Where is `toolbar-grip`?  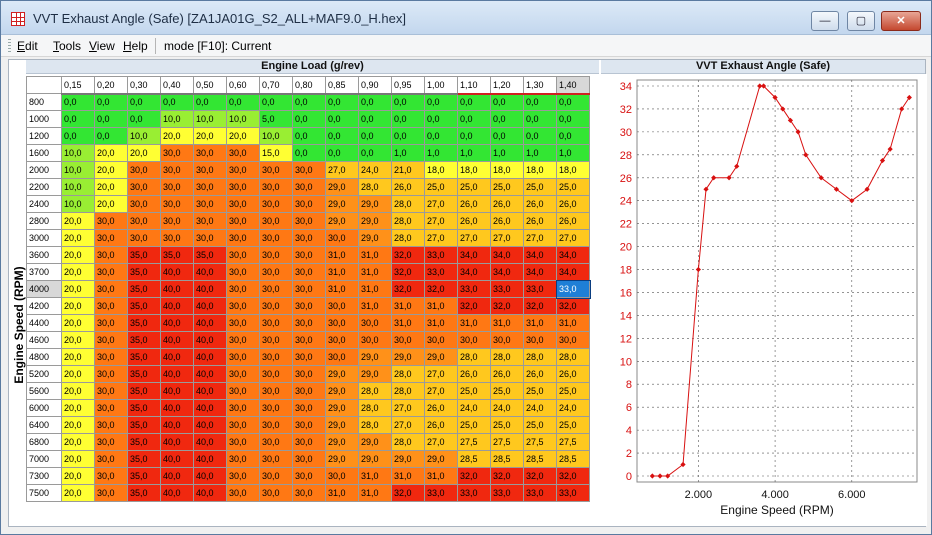
toolbar-grip is located at coordinates (9, 46).